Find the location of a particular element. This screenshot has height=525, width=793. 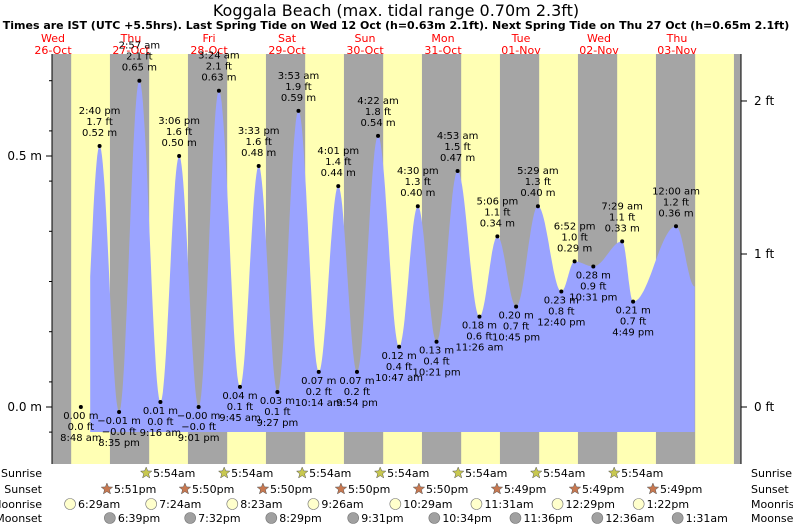

tide-ft-label: 1.0 ft is located at coordinates (574, 237).